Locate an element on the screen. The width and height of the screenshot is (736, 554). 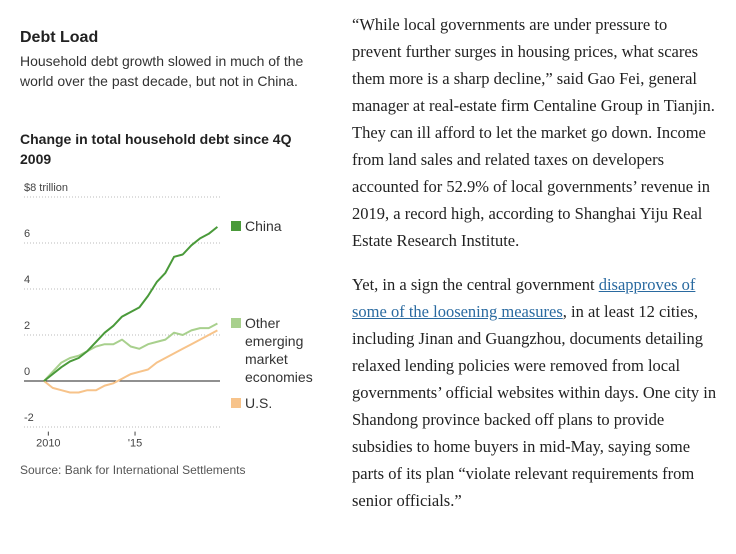
y-tick-label: 2 is located at coordinates (27, 326).